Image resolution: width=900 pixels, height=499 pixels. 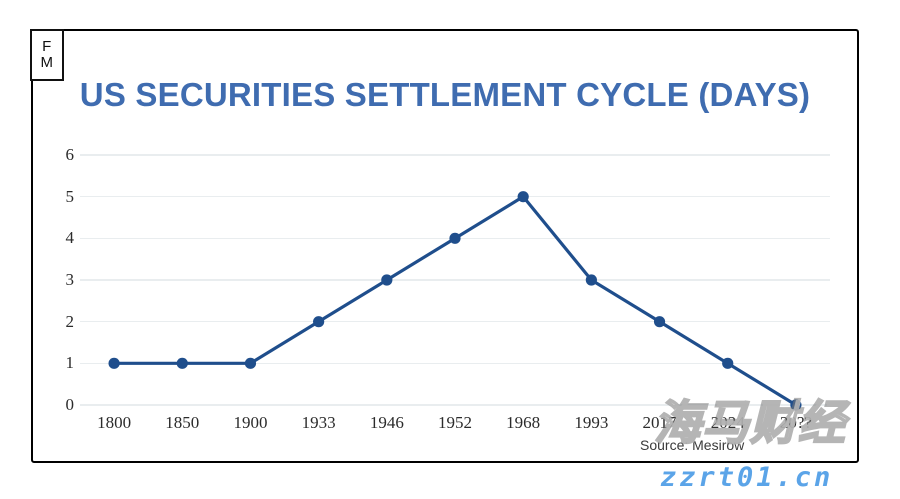 I want to click on x-axis-tick-label: 1952, so click(x=455, y=422).